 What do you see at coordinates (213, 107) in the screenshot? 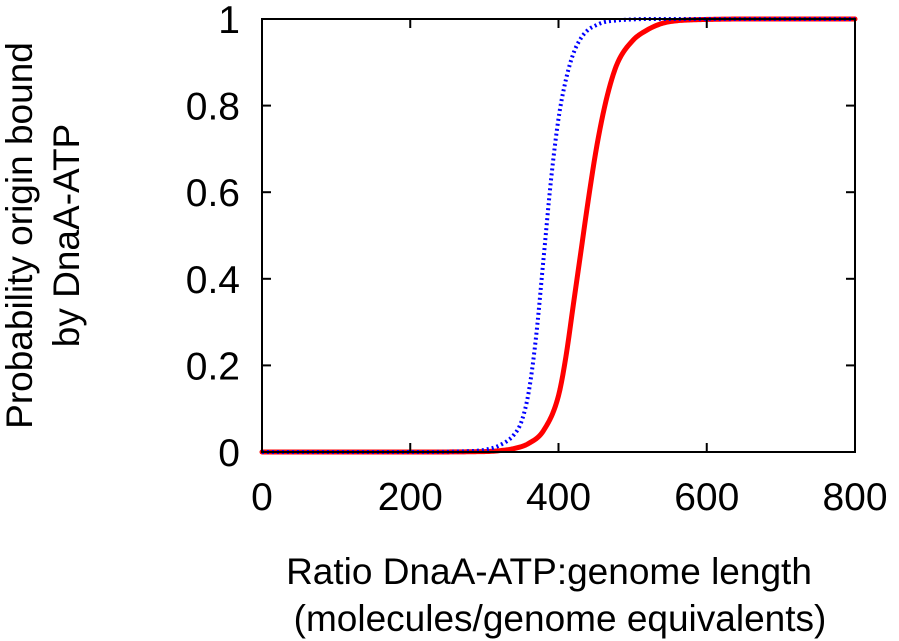
I see `y-tick-label: 0.8` at bounding box center [213, 107].